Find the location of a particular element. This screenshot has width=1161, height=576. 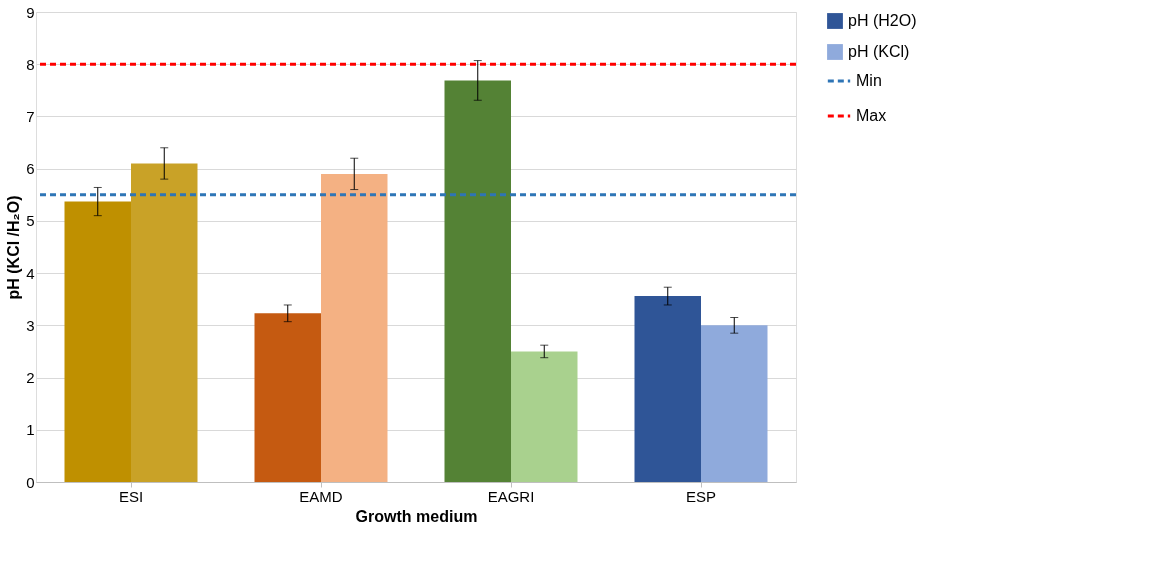

x-tick-label: ESP is located at coordinates (701, 496).